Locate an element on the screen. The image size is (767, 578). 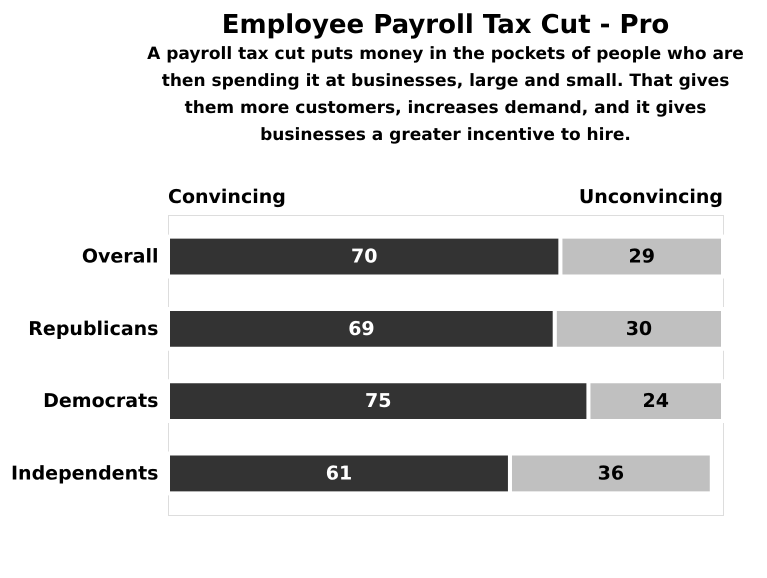
data-label: 24 is located at coordinates (655, 401).